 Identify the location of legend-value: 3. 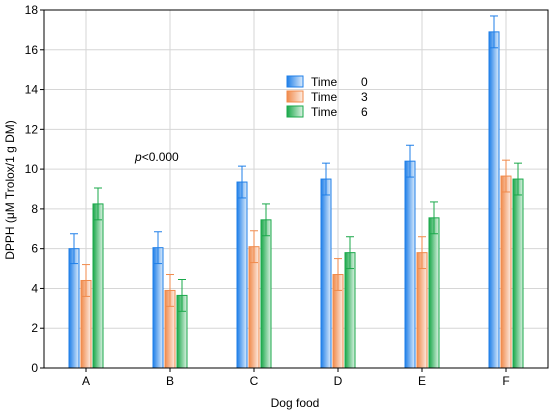
(364, 97).